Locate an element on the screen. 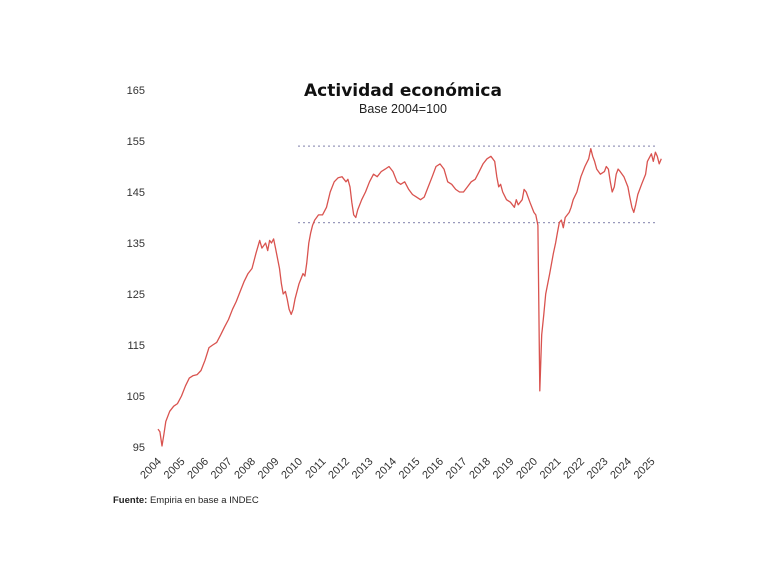 The height and width of the screenshot is (587, 768). x-tick-label: 2022 is located at coordinates (574, 469).